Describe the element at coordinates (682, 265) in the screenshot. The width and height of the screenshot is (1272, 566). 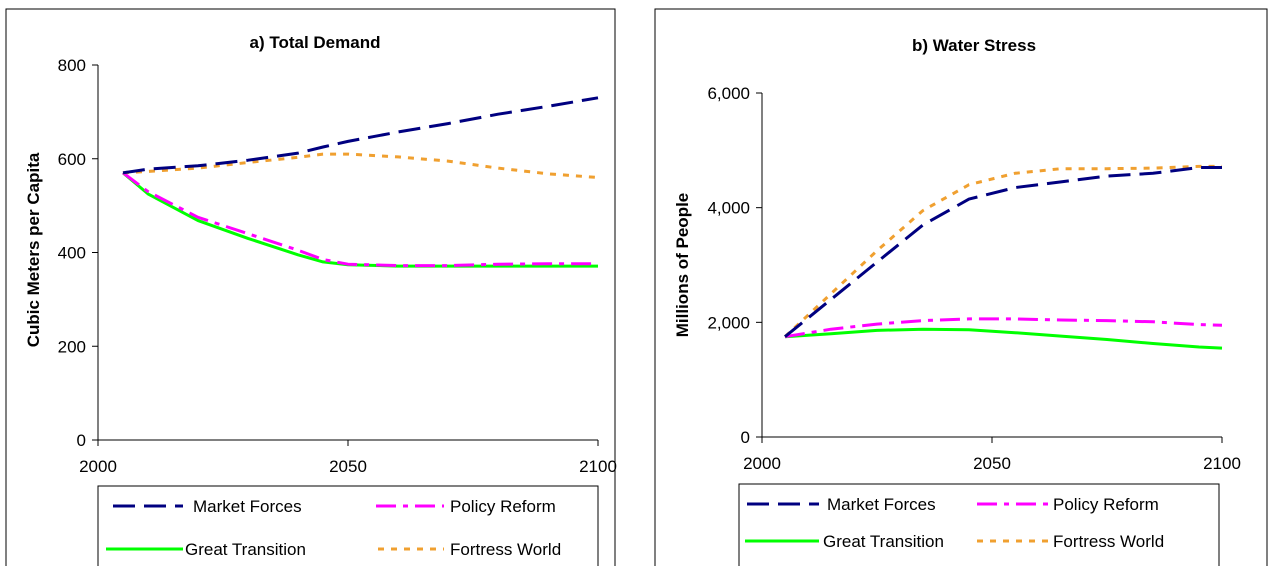
I see `y-axis-label: Millions of People` at that location.